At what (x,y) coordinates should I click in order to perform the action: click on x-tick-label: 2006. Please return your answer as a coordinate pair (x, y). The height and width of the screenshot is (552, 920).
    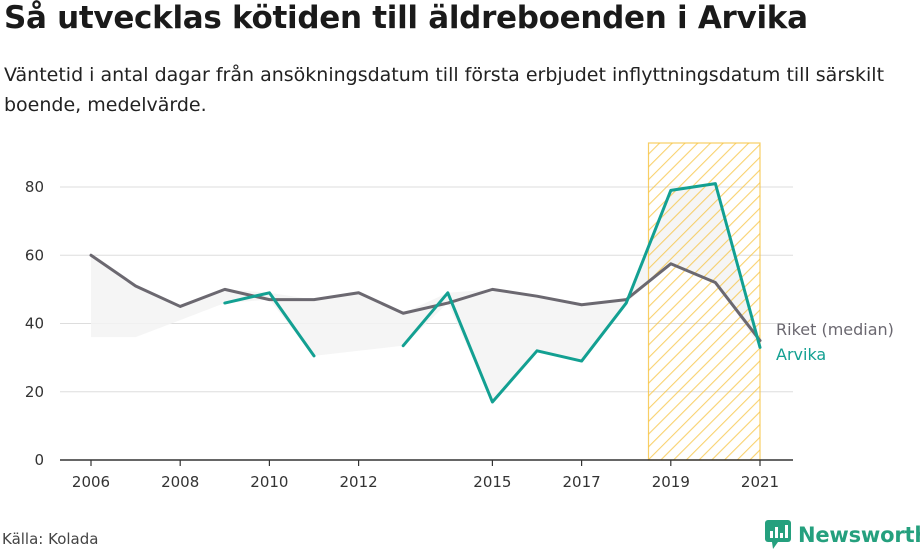
    Looking at the image, I should click on (91, 482).